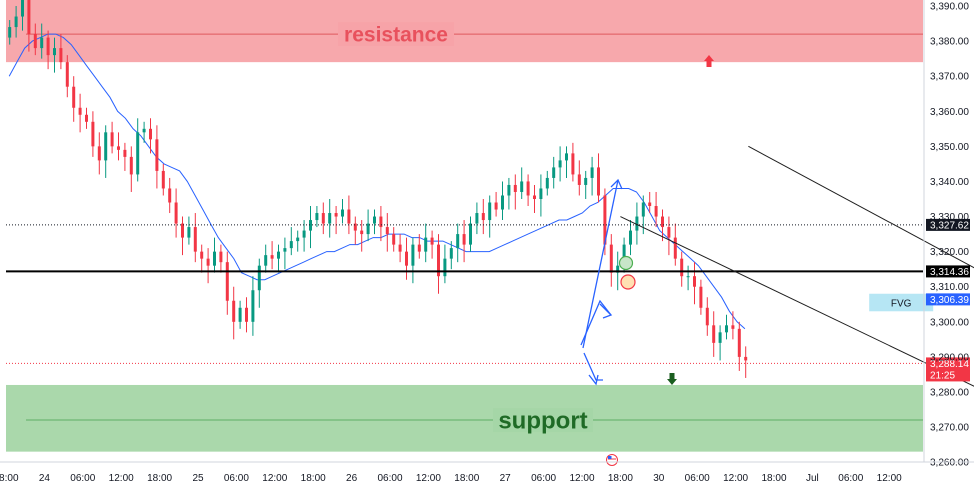 The image size is (974, 490). I want to click on y-tick-label: 3,370.00, so click(949, 77).